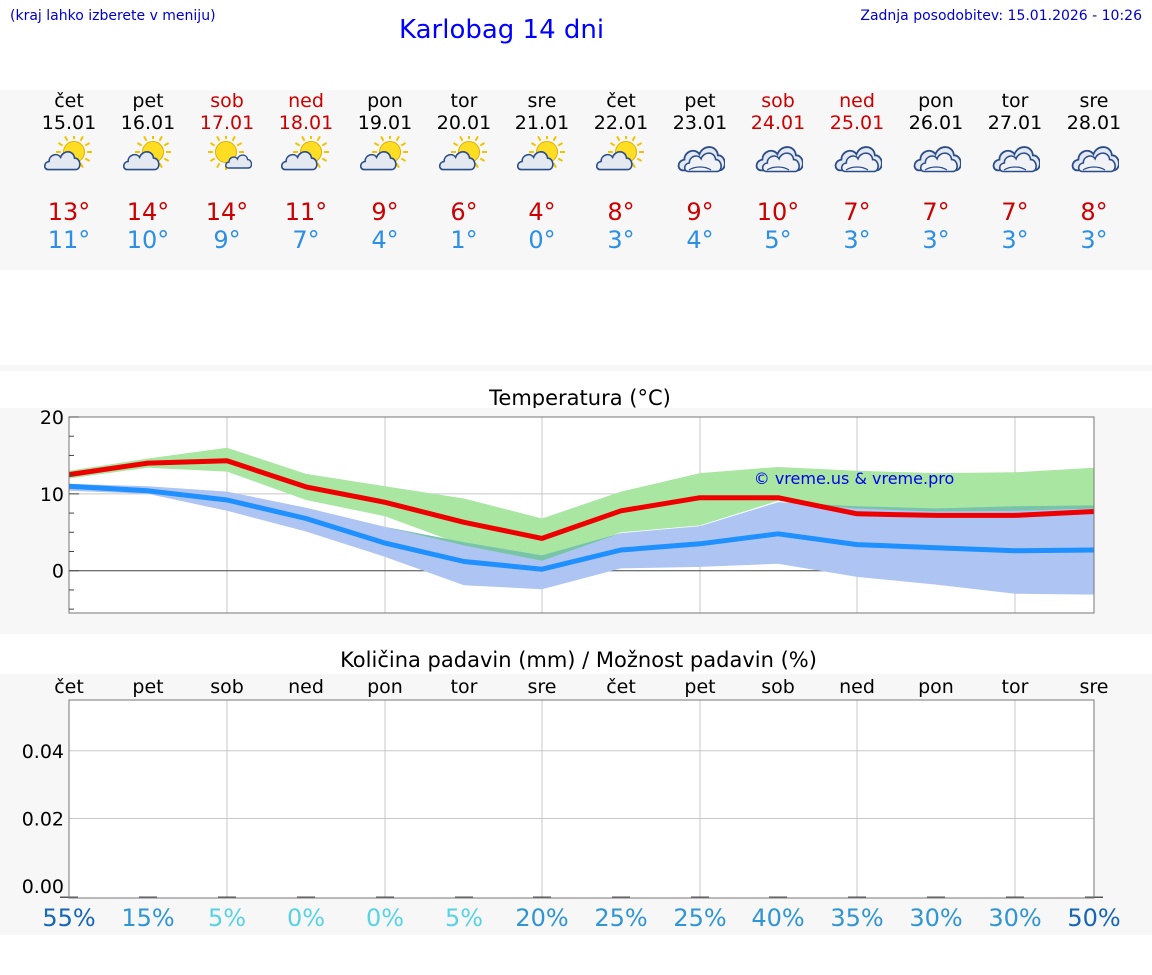 This screenshot has height=975, width=1152. What do you see at coordinates (148, 101) in the screenshot?
I see `day-name: pet` at bounding box center [148, 101].